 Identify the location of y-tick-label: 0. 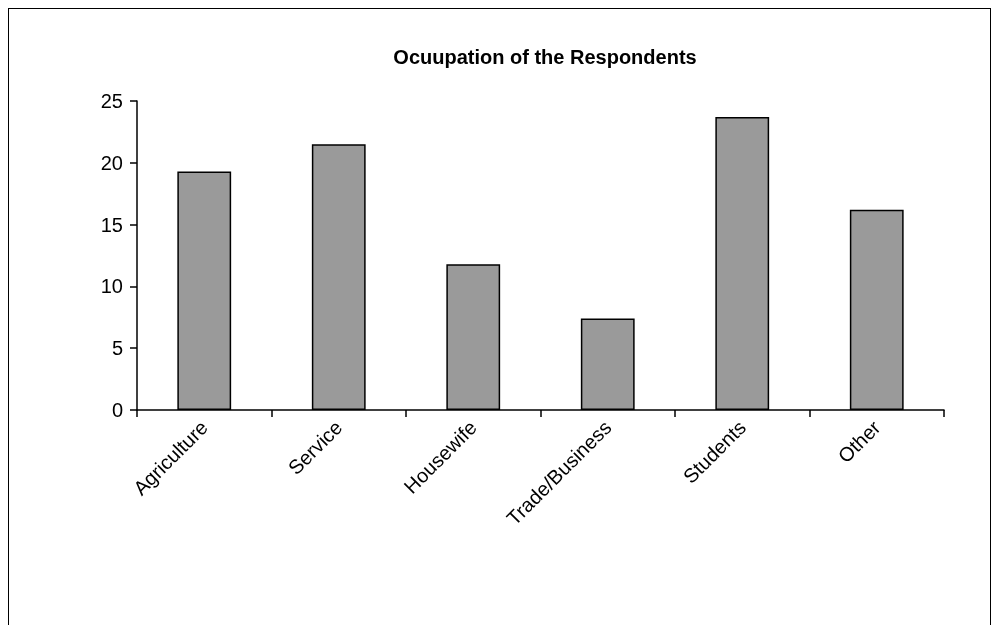
(117, 410).